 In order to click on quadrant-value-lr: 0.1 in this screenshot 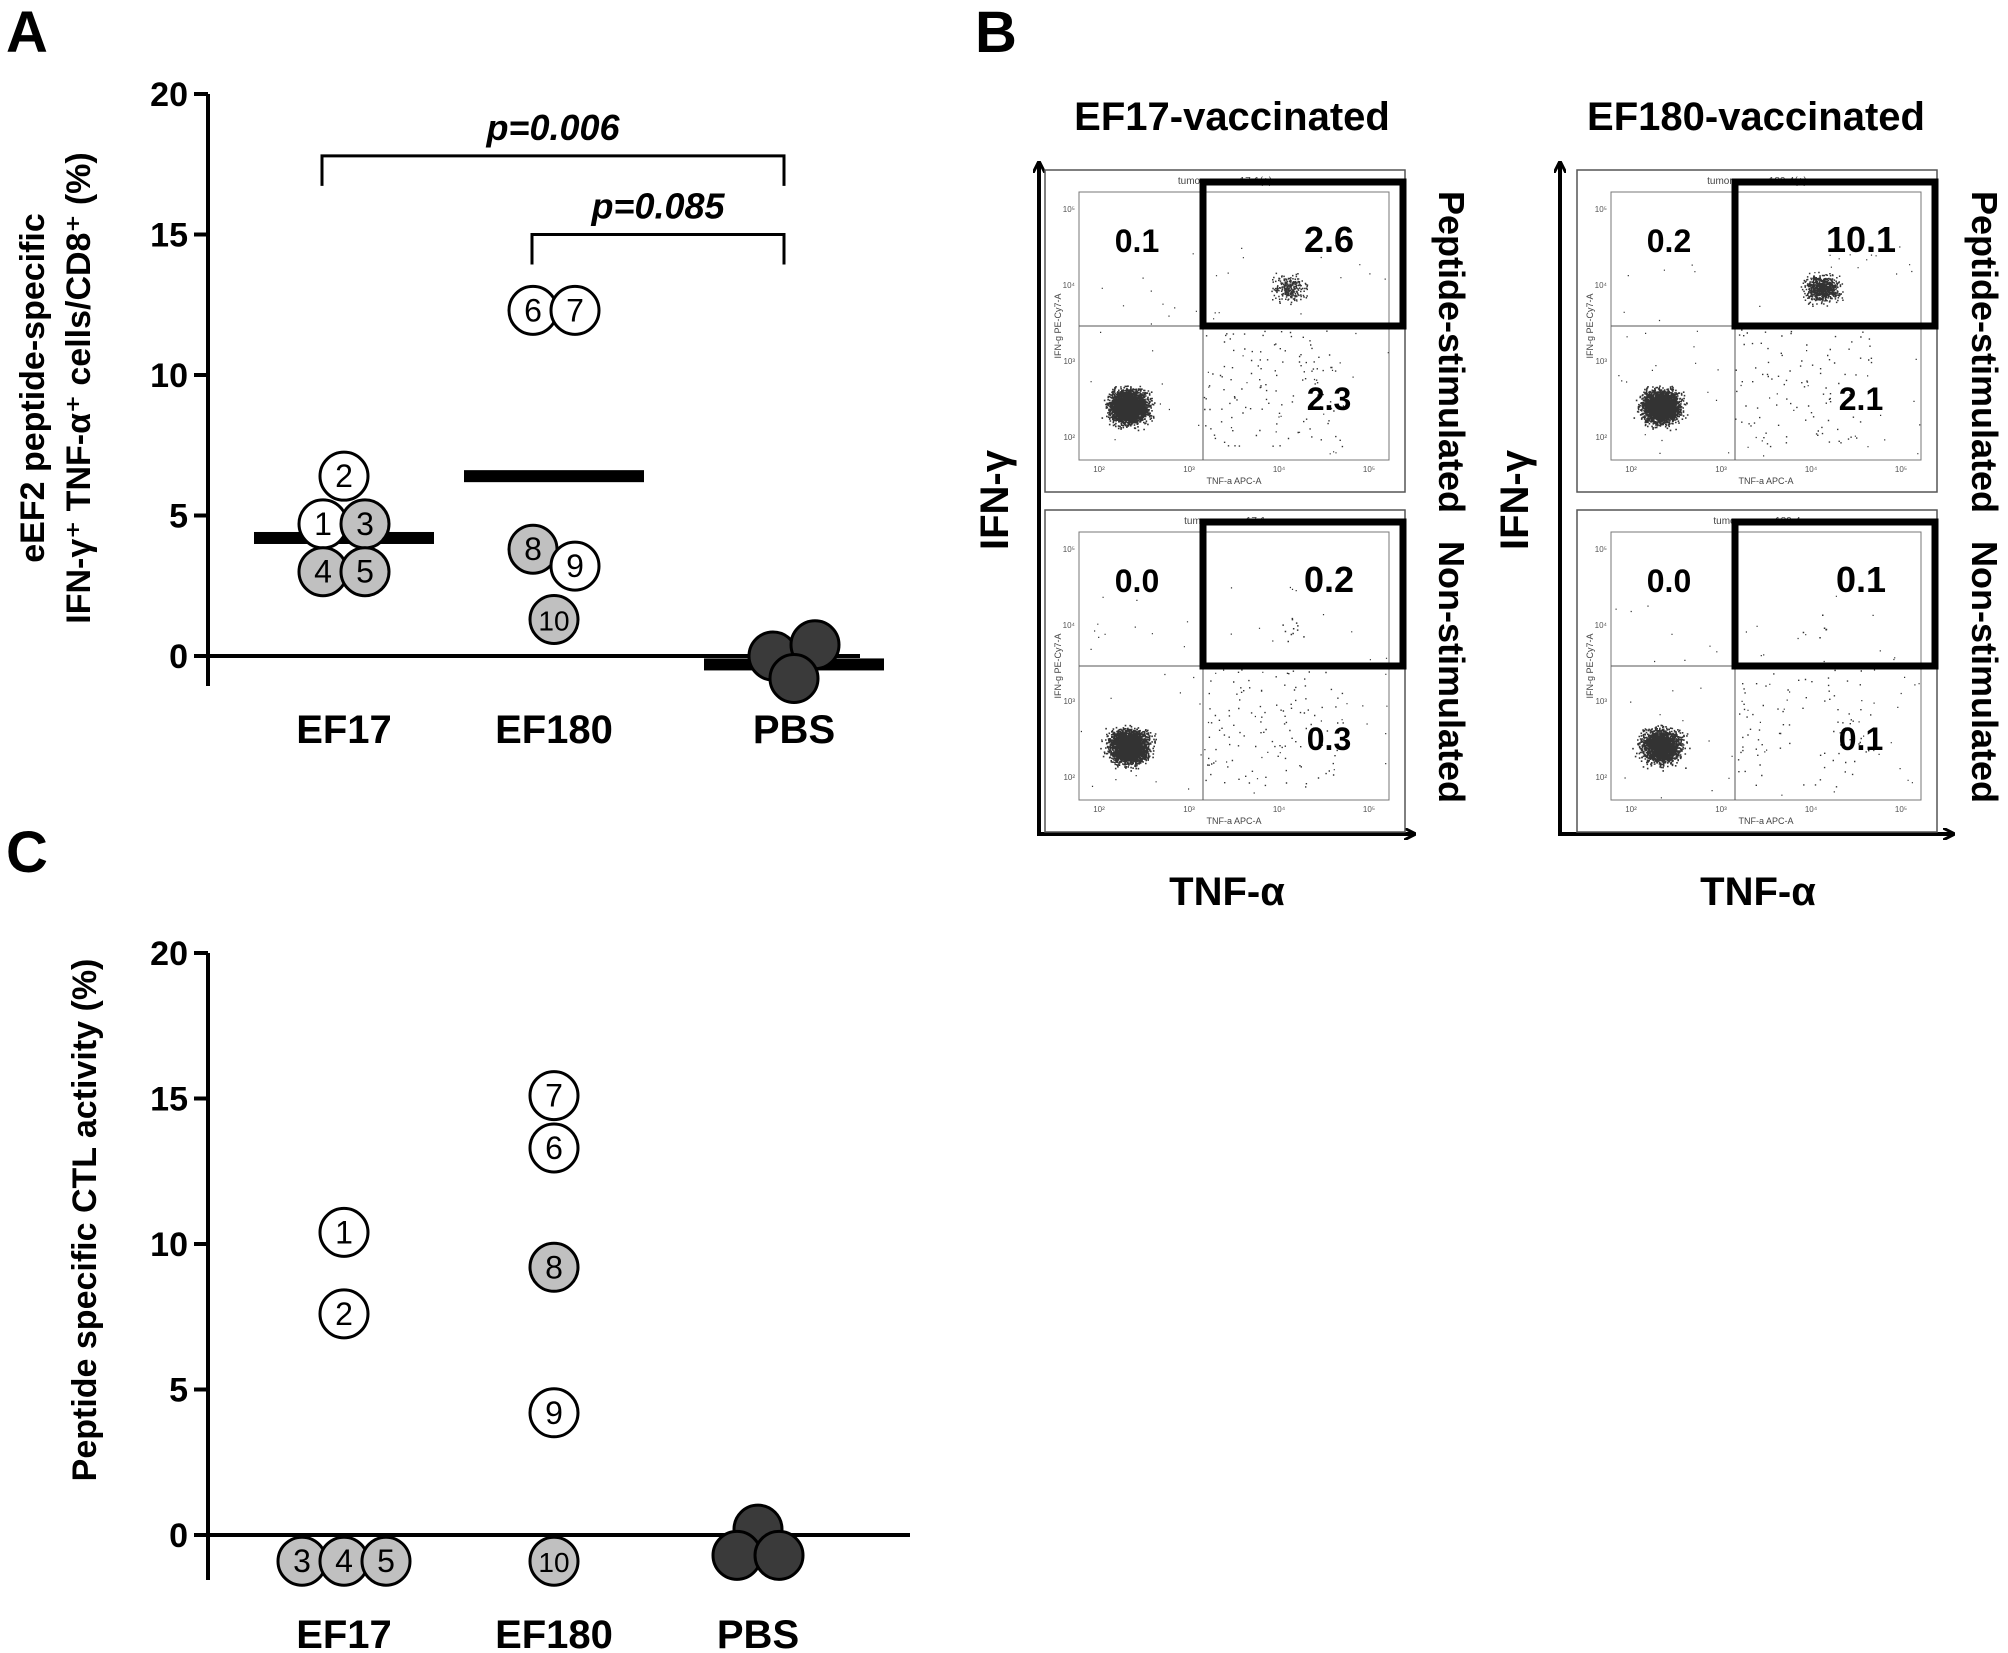, I will do `click(1861, 739)`.